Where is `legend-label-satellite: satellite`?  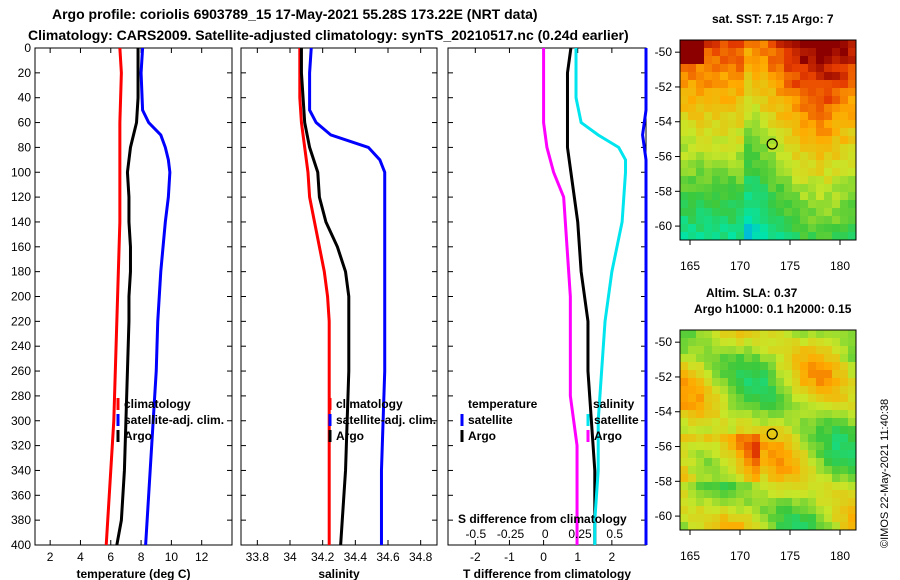
legend-label-satellite: satellite is located at coordinates (490, 420).